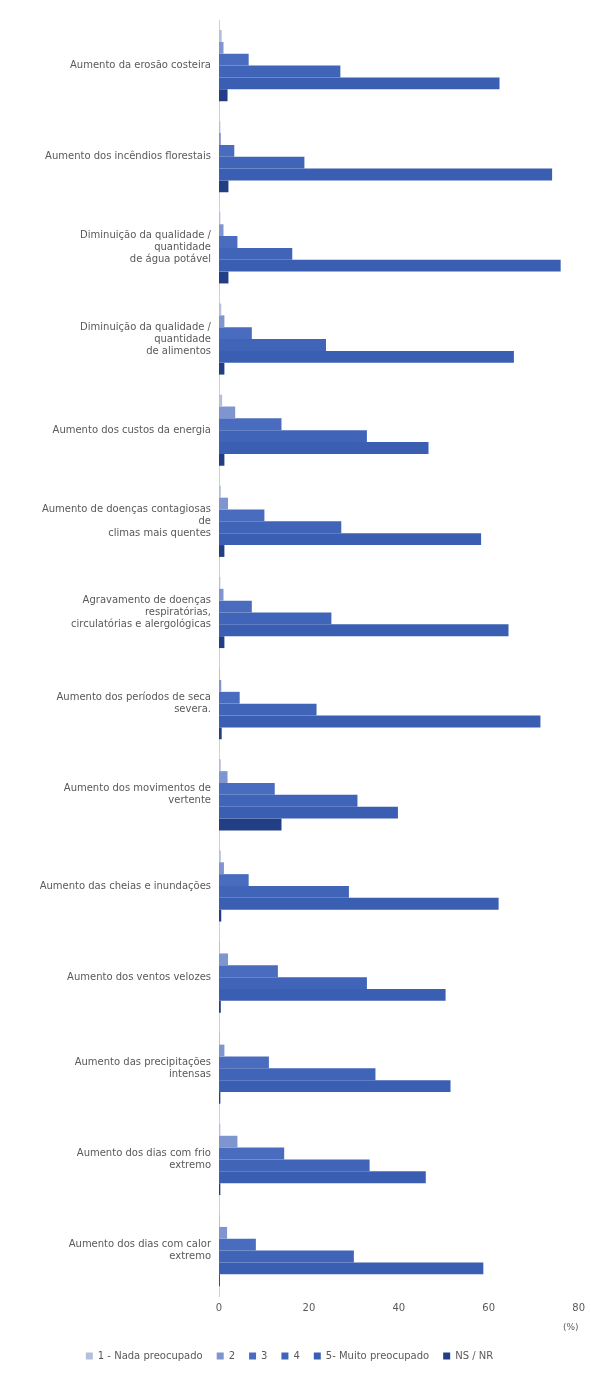 The height and width of the screenshot is (1375, 591). I want to click on y-tick-label: Aumento dos incêndios florestais, so click(128, 156).